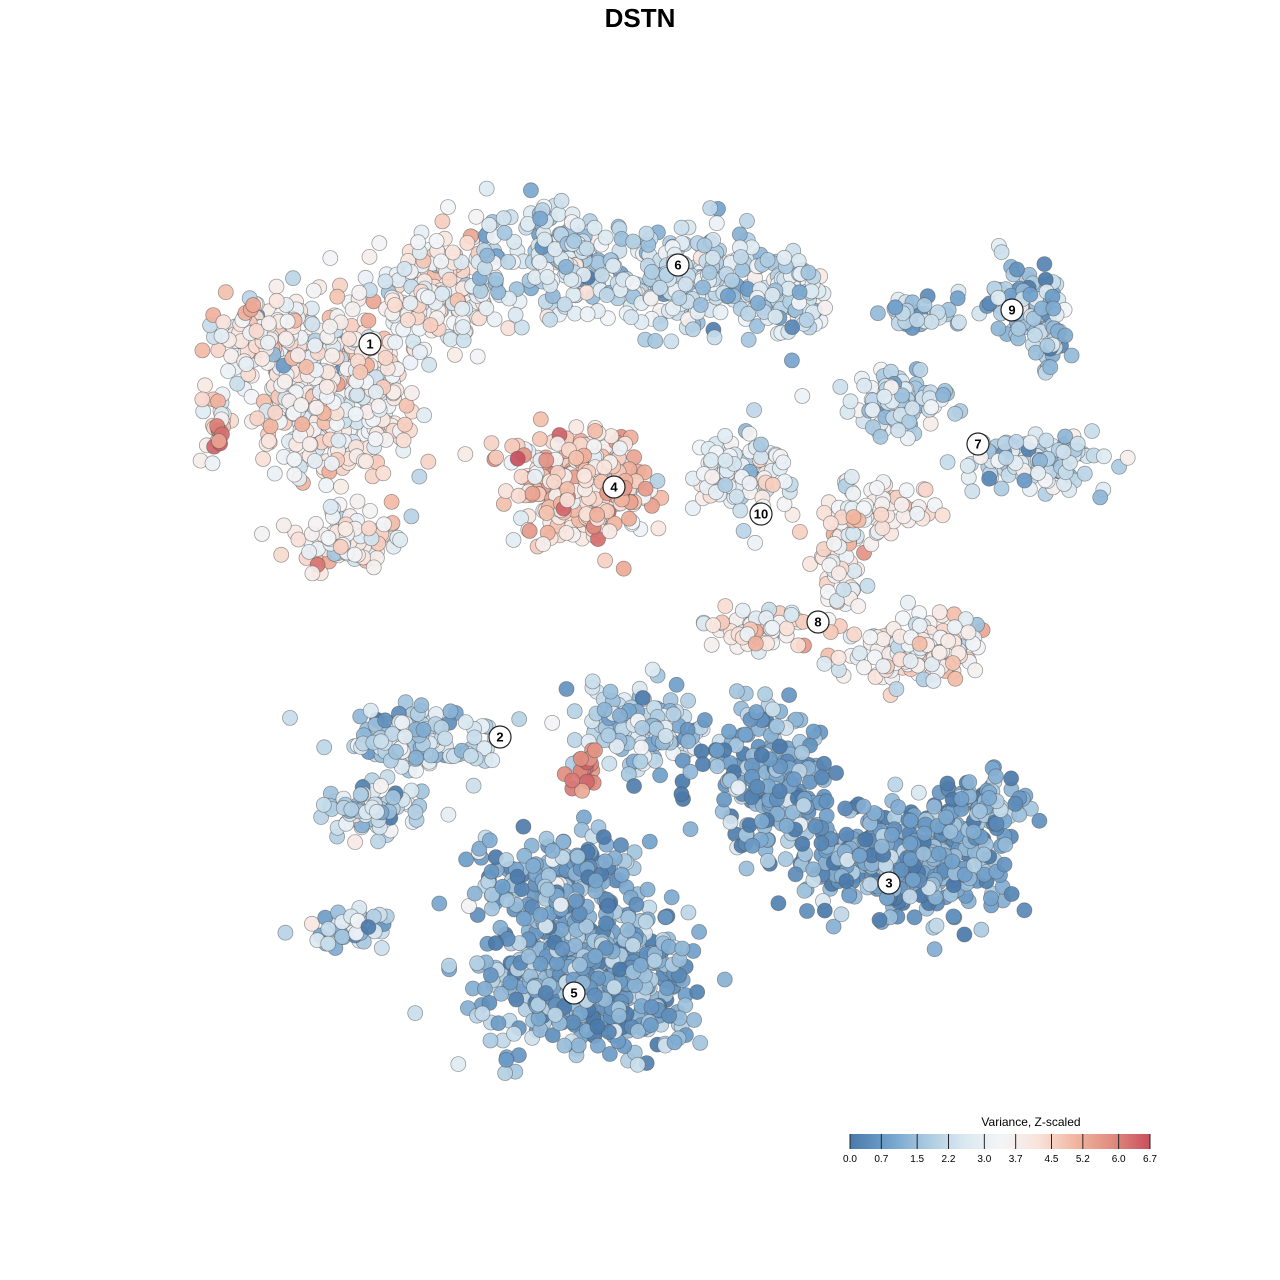 The width and height of the screenshot is (1280, 1280). Describe the element at coordinates (888, 883) in the screenshot. I see `cluster-label-text: 3` at that location.